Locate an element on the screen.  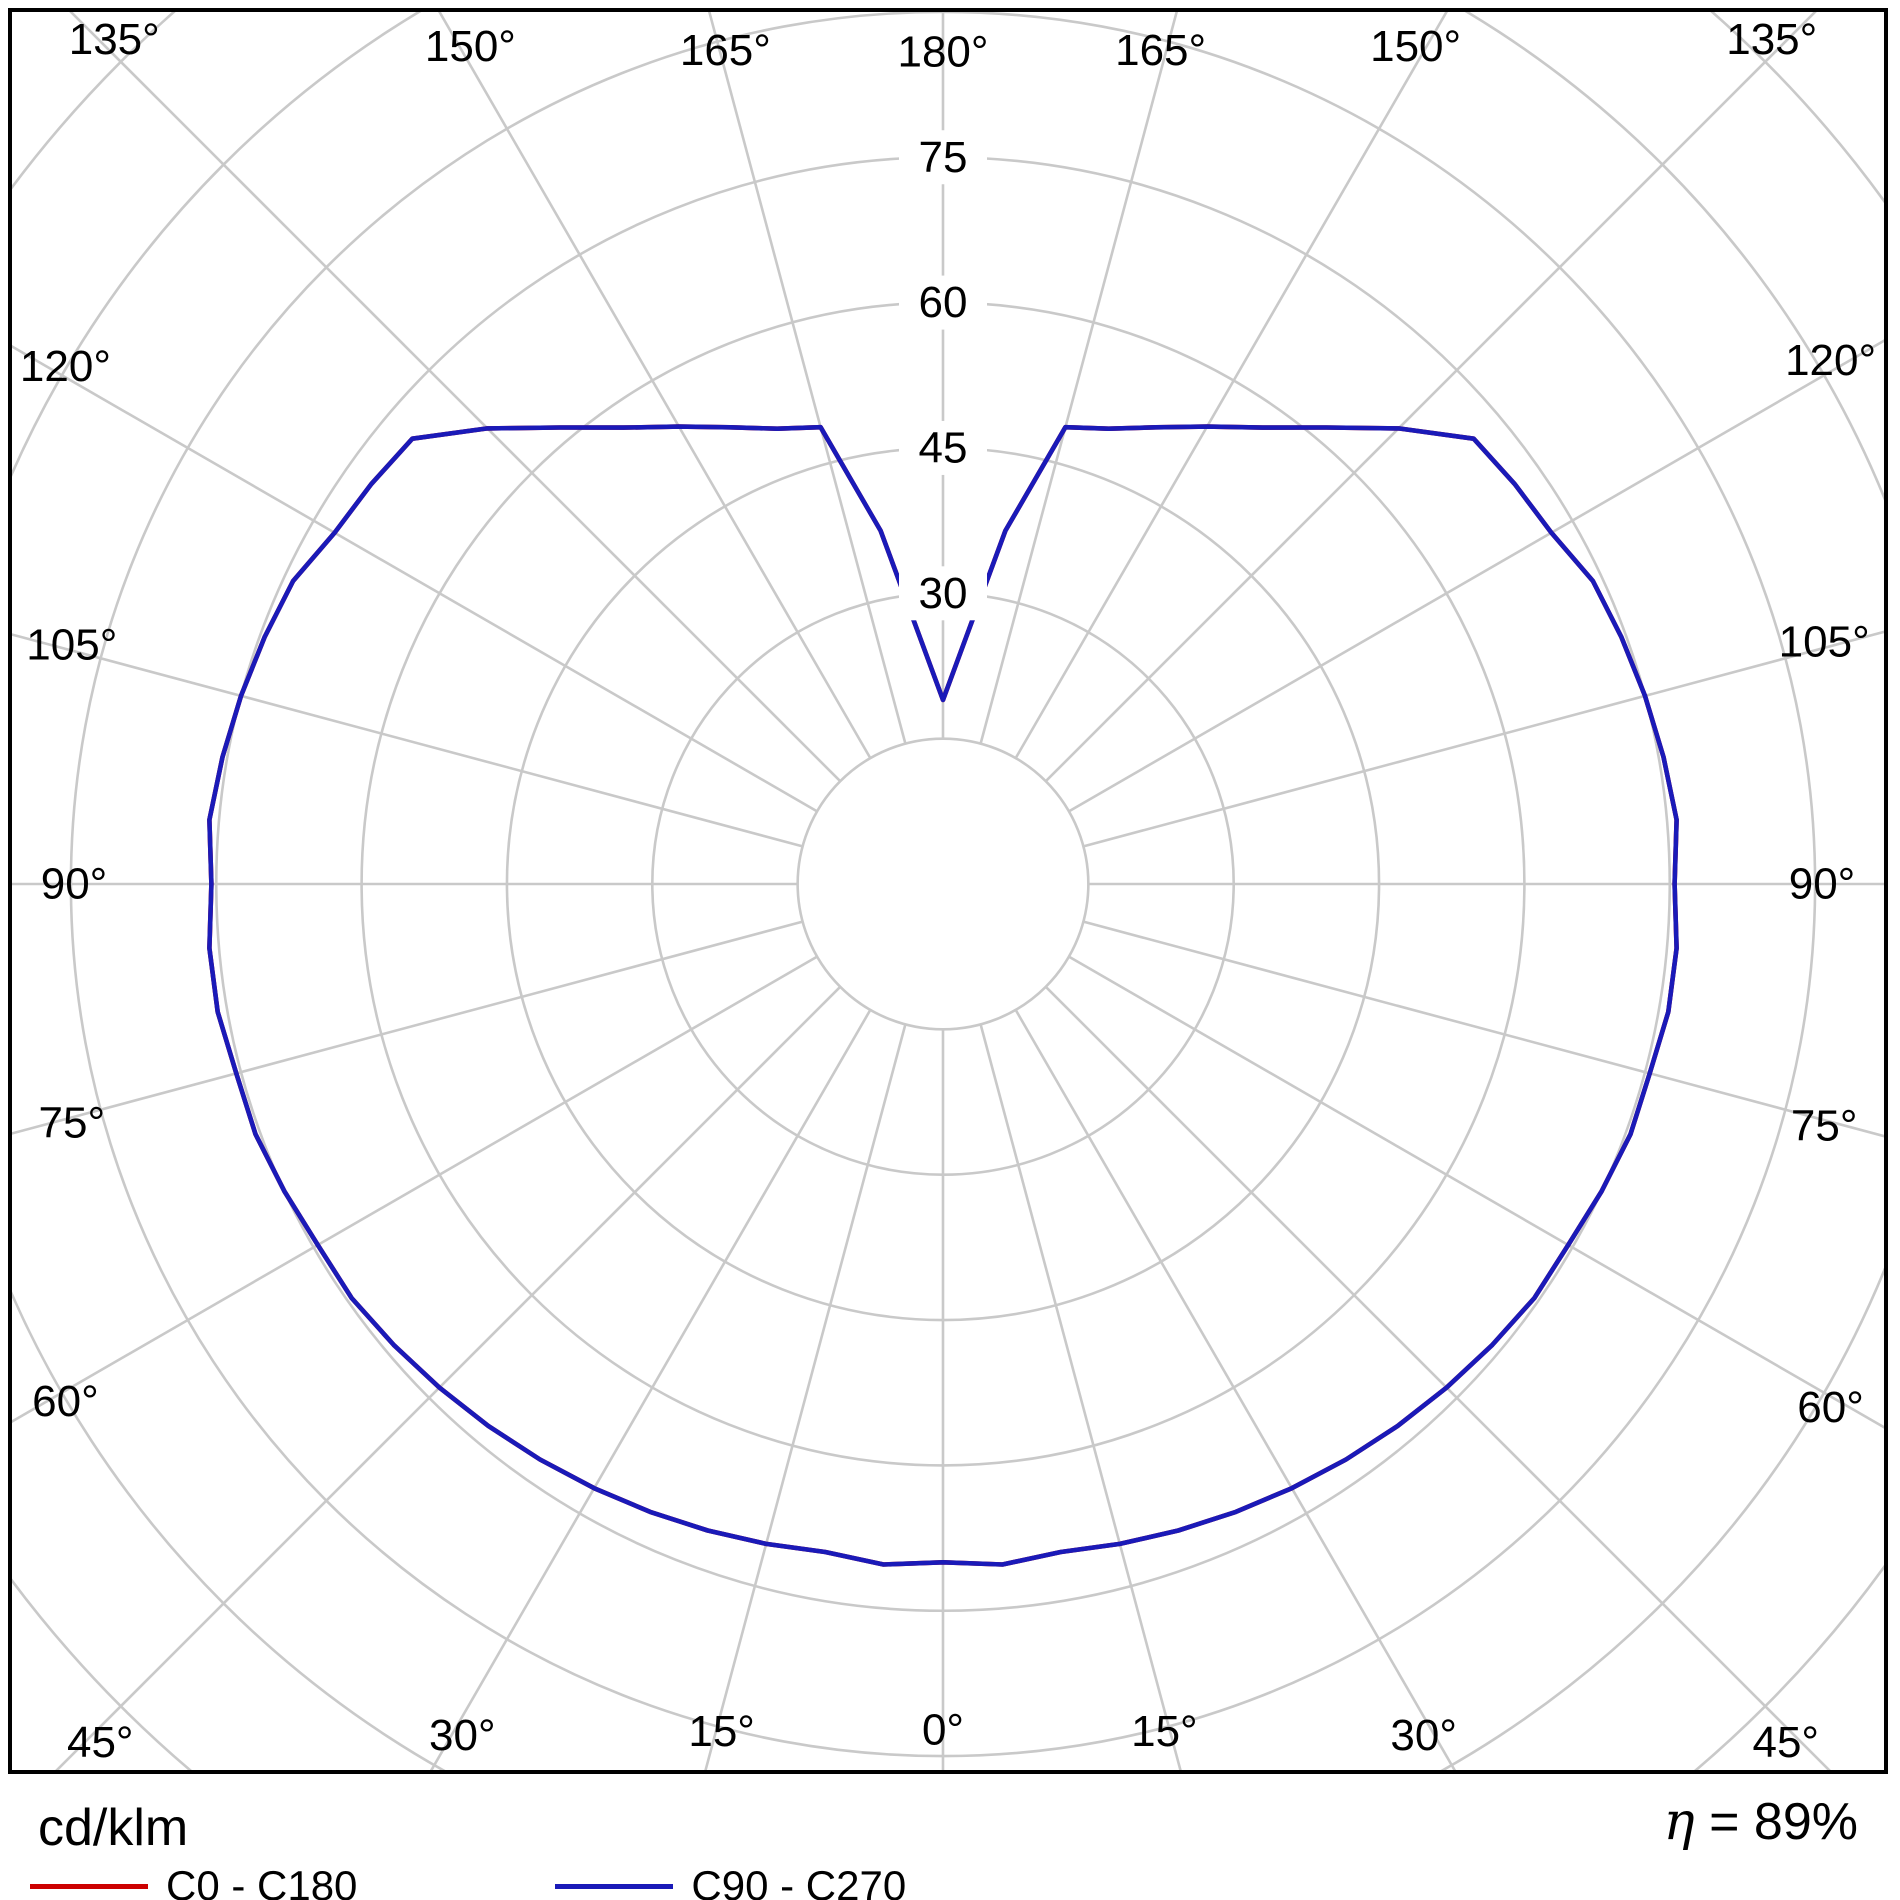
svg-text: 180° is located at coordinates (942, 52).